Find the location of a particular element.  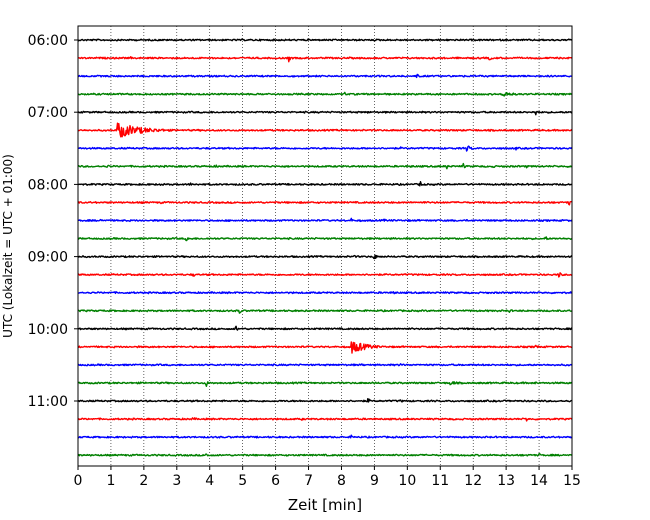

x-tick-label: 6 is located at coordinates (275, 481).